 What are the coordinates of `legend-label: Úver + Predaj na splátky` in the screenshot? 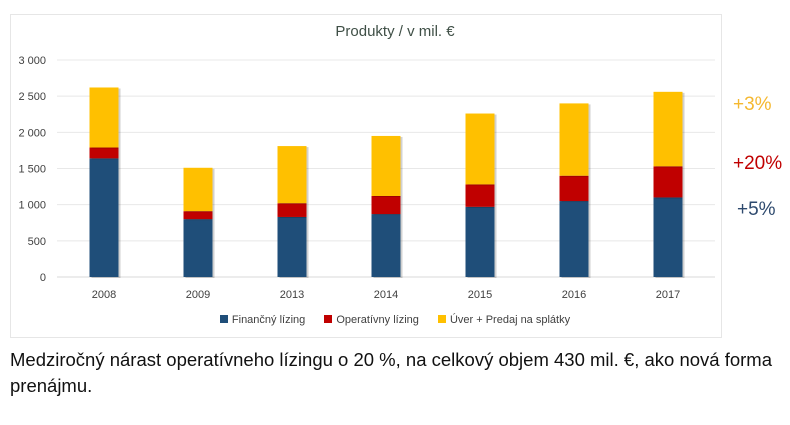 It's located at (510, 320).